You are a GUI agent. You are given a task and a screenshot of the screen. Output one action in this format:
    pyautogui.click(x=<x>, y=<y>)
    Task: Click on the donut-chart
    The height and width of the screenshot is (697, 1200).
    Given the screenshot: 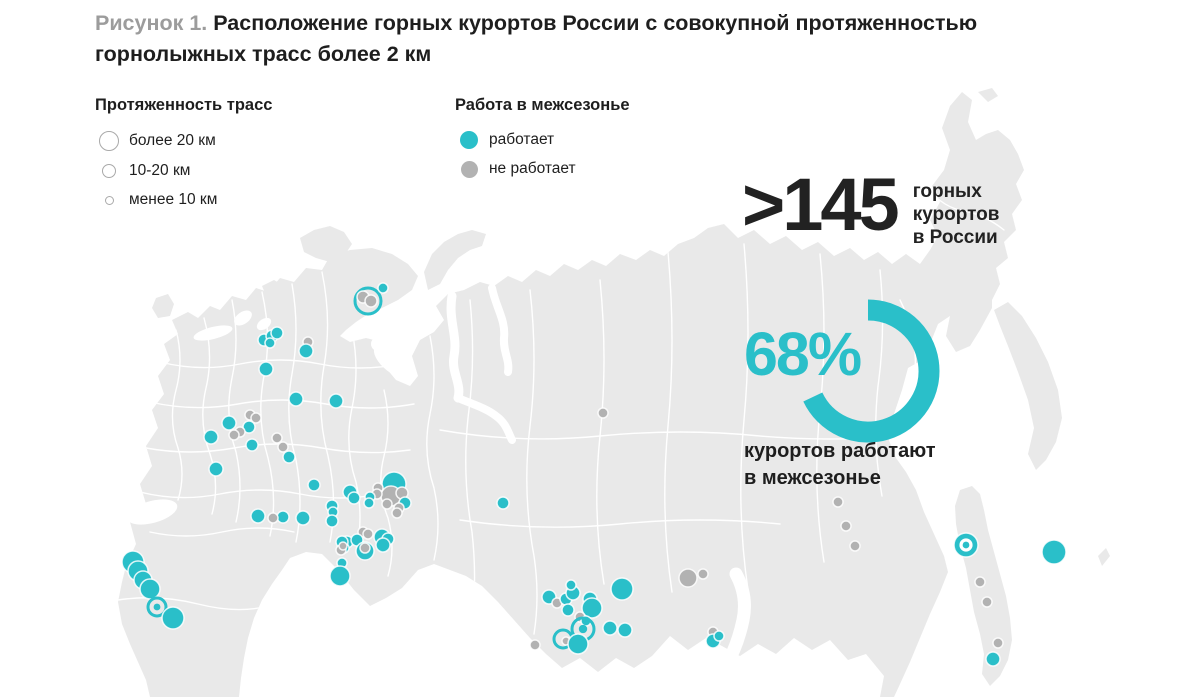 What is the action you would take?
    pyautogui.click(x=871, y=371)
    